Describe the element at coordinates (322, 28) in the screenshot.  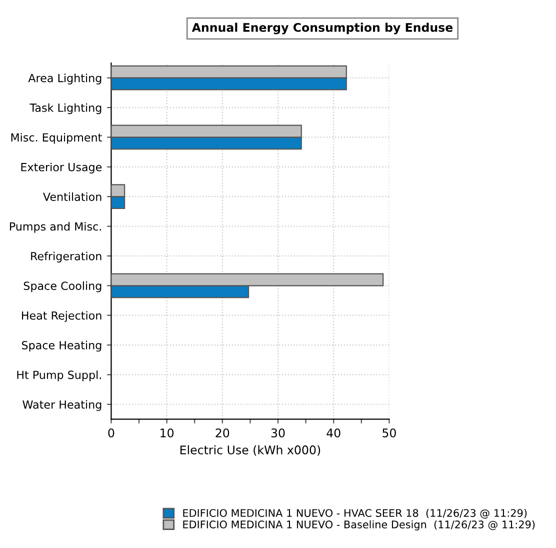
I see `chart-title: Annual Energy Consumption by Enduse` at that location.